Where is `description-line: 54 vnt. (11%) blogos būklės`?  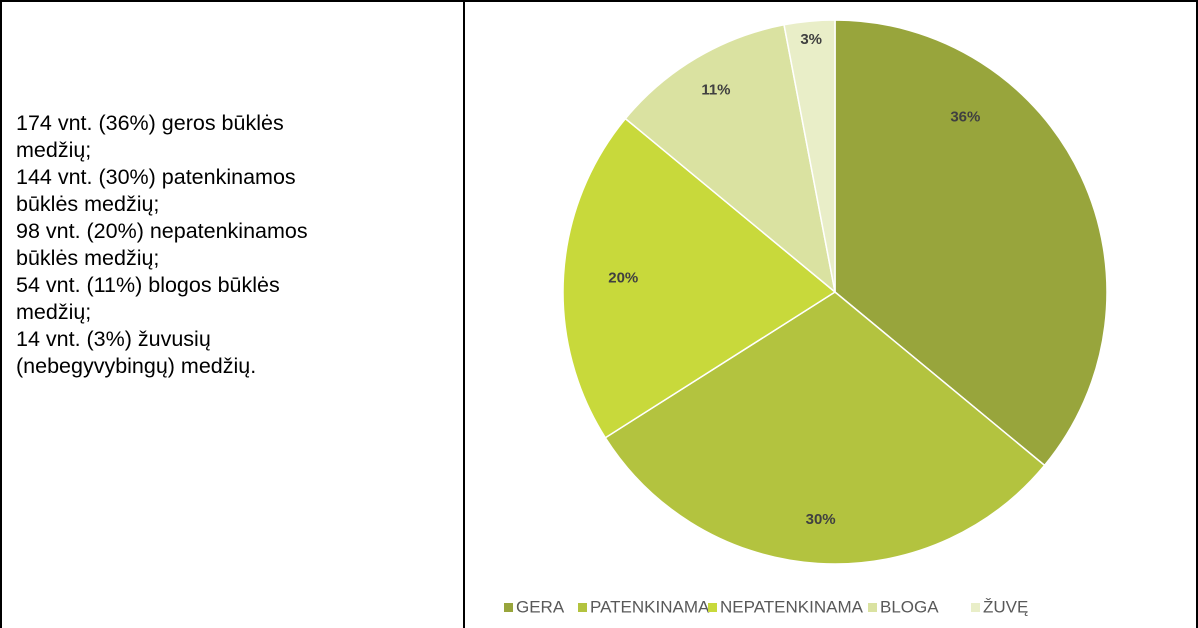
description-line: 54 vnt. (11%) blogos būklės is located at coordinates (148, 285).